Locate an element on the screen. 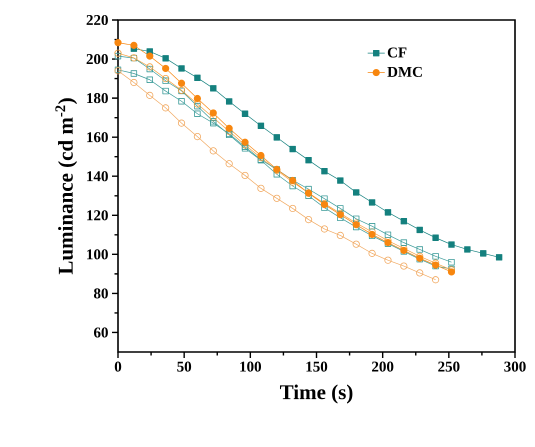 The width and height of the screenshot is (535, 447). y-axis-title: Luminance (cd m$^{-2}$) is located at coordinates (66, 186).